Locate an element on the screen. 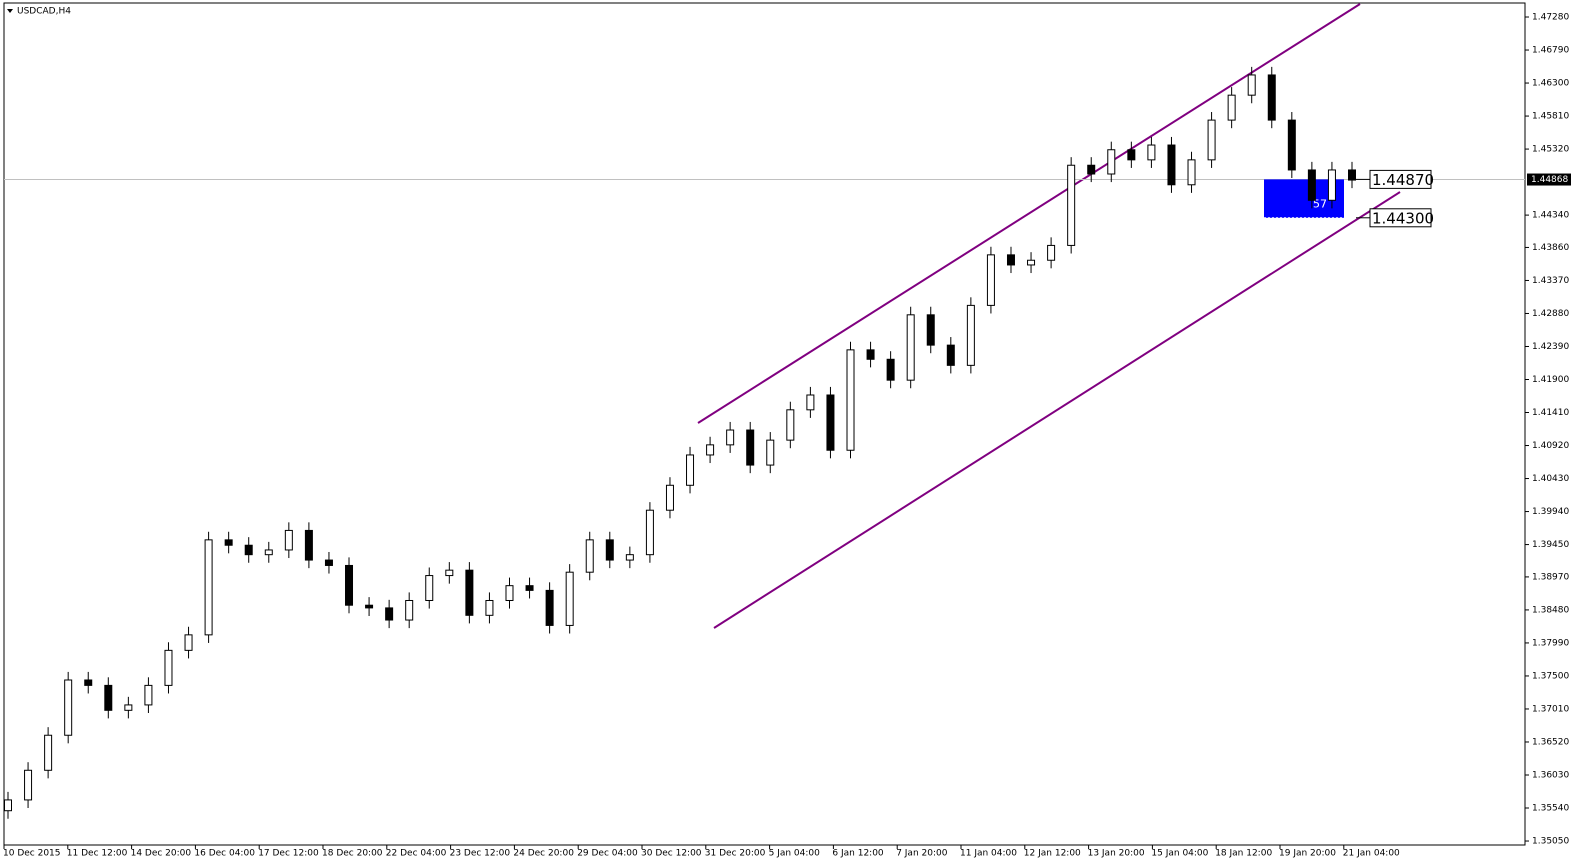 The height and width of the screenshot is (860, 1573). x-tick-label: 5 Jan 04:00 is located at coordinates (795, 854).